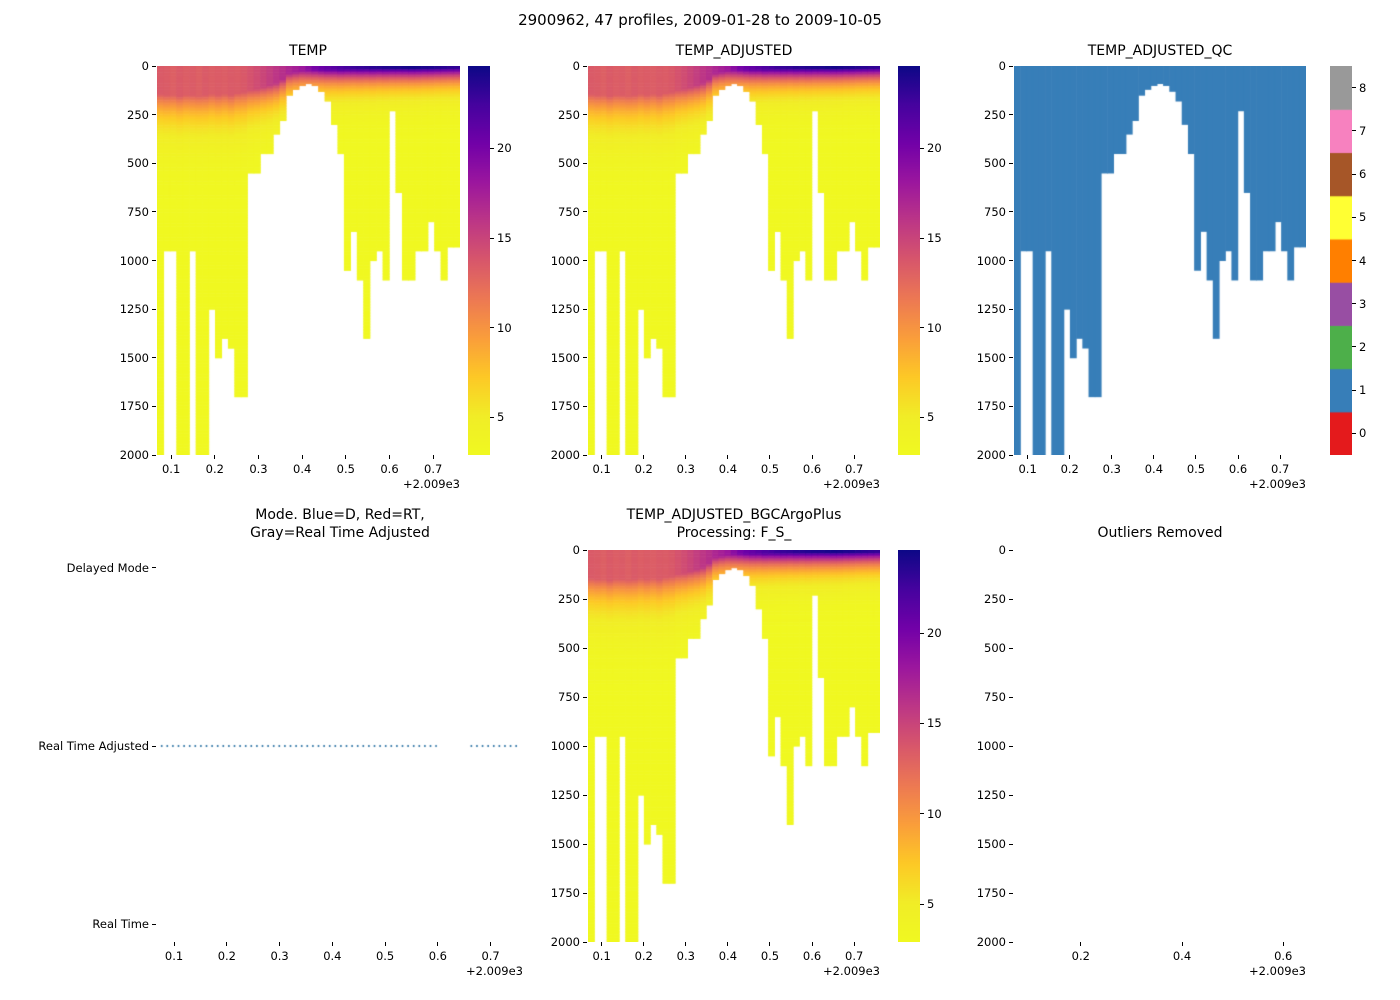 This screenshot has height=1000, width=1400. I want to click on colorbar-tick-label: 1, so click(1363, 390).